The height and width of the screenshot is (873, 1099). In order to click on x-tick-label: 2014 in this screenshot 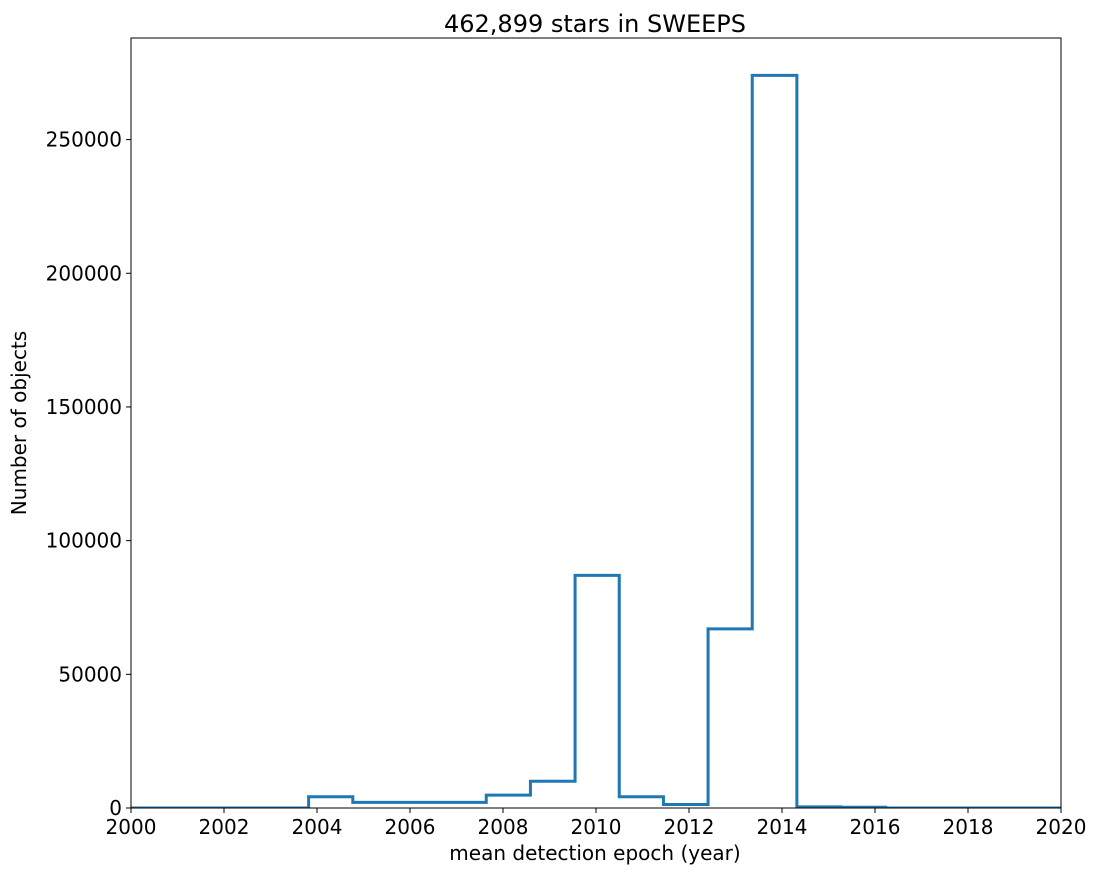, I will do `click(782, 827)`.